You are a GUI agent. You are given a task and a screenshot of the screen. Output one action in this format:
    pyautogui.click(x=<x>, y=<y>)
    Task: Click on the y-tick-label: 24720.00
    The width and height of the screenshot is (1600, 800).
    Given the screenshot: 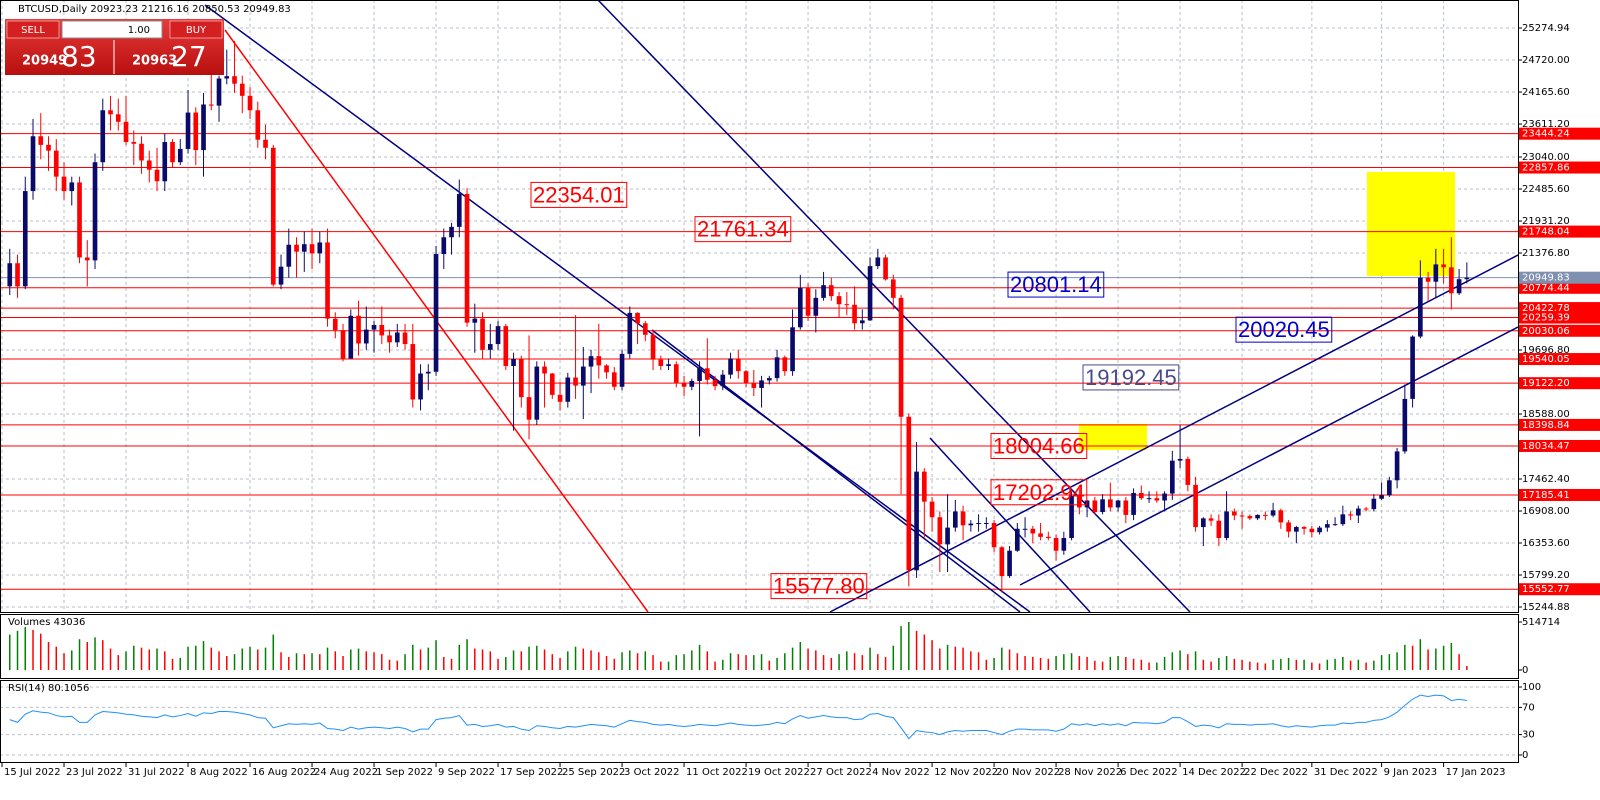 What is the action you would take?
    pyautogui.click(x=1546, y=60)
    